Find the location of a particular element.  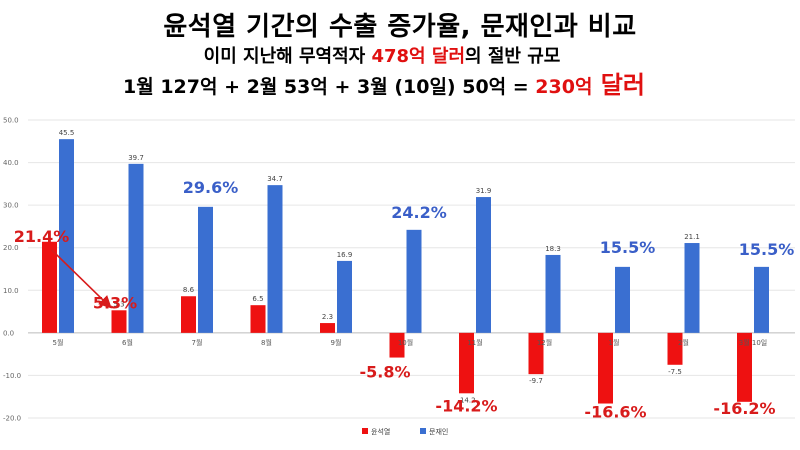

data-label: 45.5 is located at coordinates (67, 133).